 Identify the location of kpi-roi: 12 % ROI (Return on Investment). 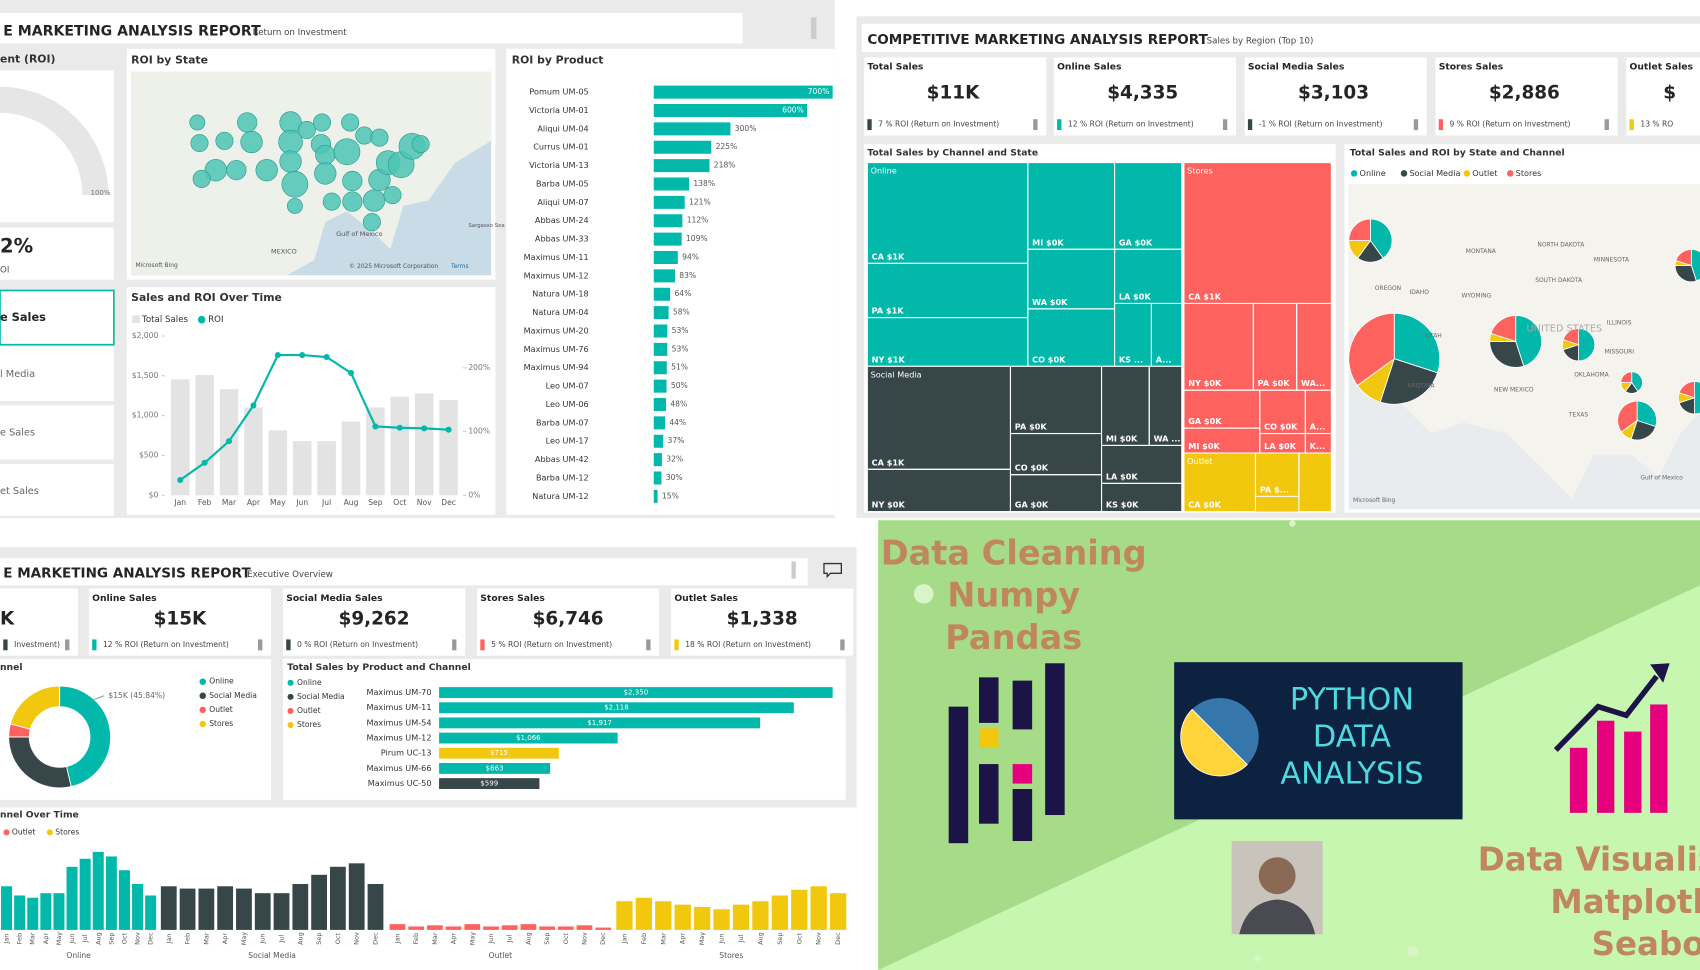
(166, 644).